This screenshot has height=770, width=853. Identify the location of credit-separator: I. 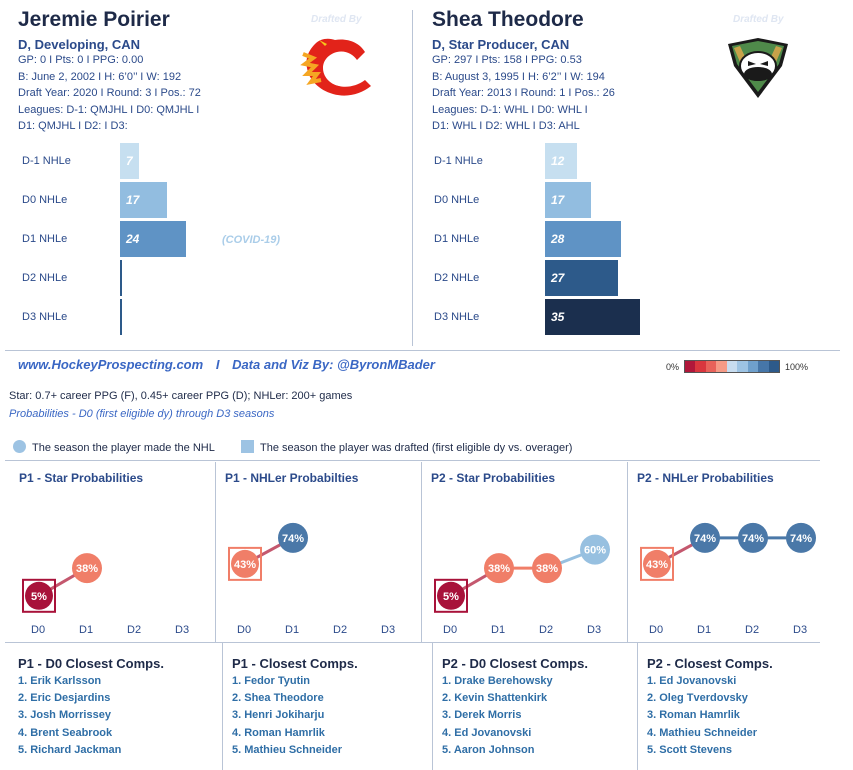
(217, 364).